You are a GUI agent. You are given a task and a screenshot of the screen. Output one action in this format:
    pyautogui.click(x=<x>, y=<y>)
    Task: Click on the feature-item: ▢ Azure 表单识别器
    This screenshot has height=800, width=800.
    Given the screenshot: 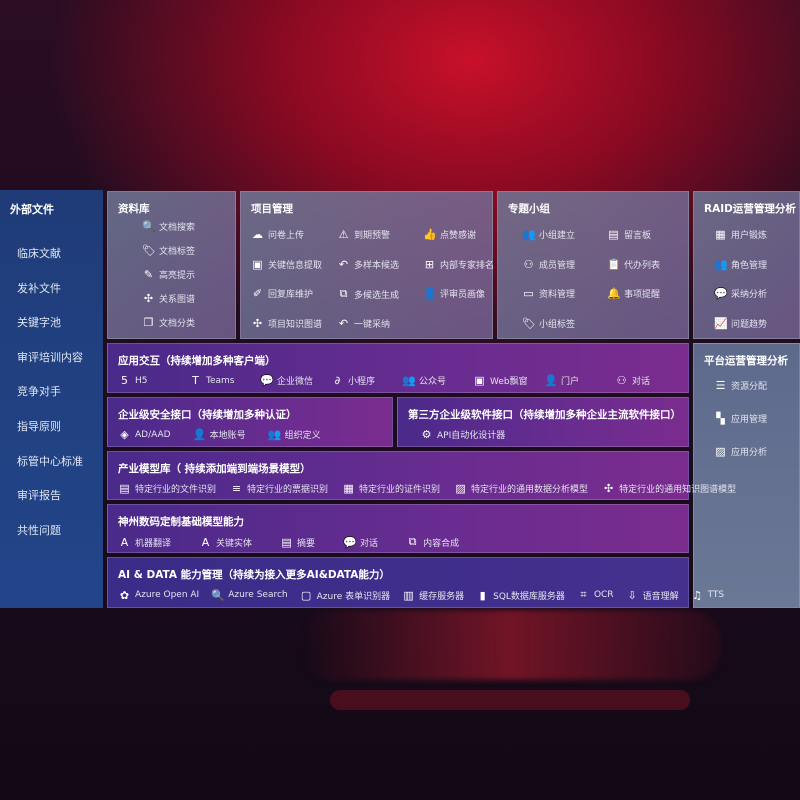 What is the action you would take?
    pyautogui.click(x=345, y=595)
    